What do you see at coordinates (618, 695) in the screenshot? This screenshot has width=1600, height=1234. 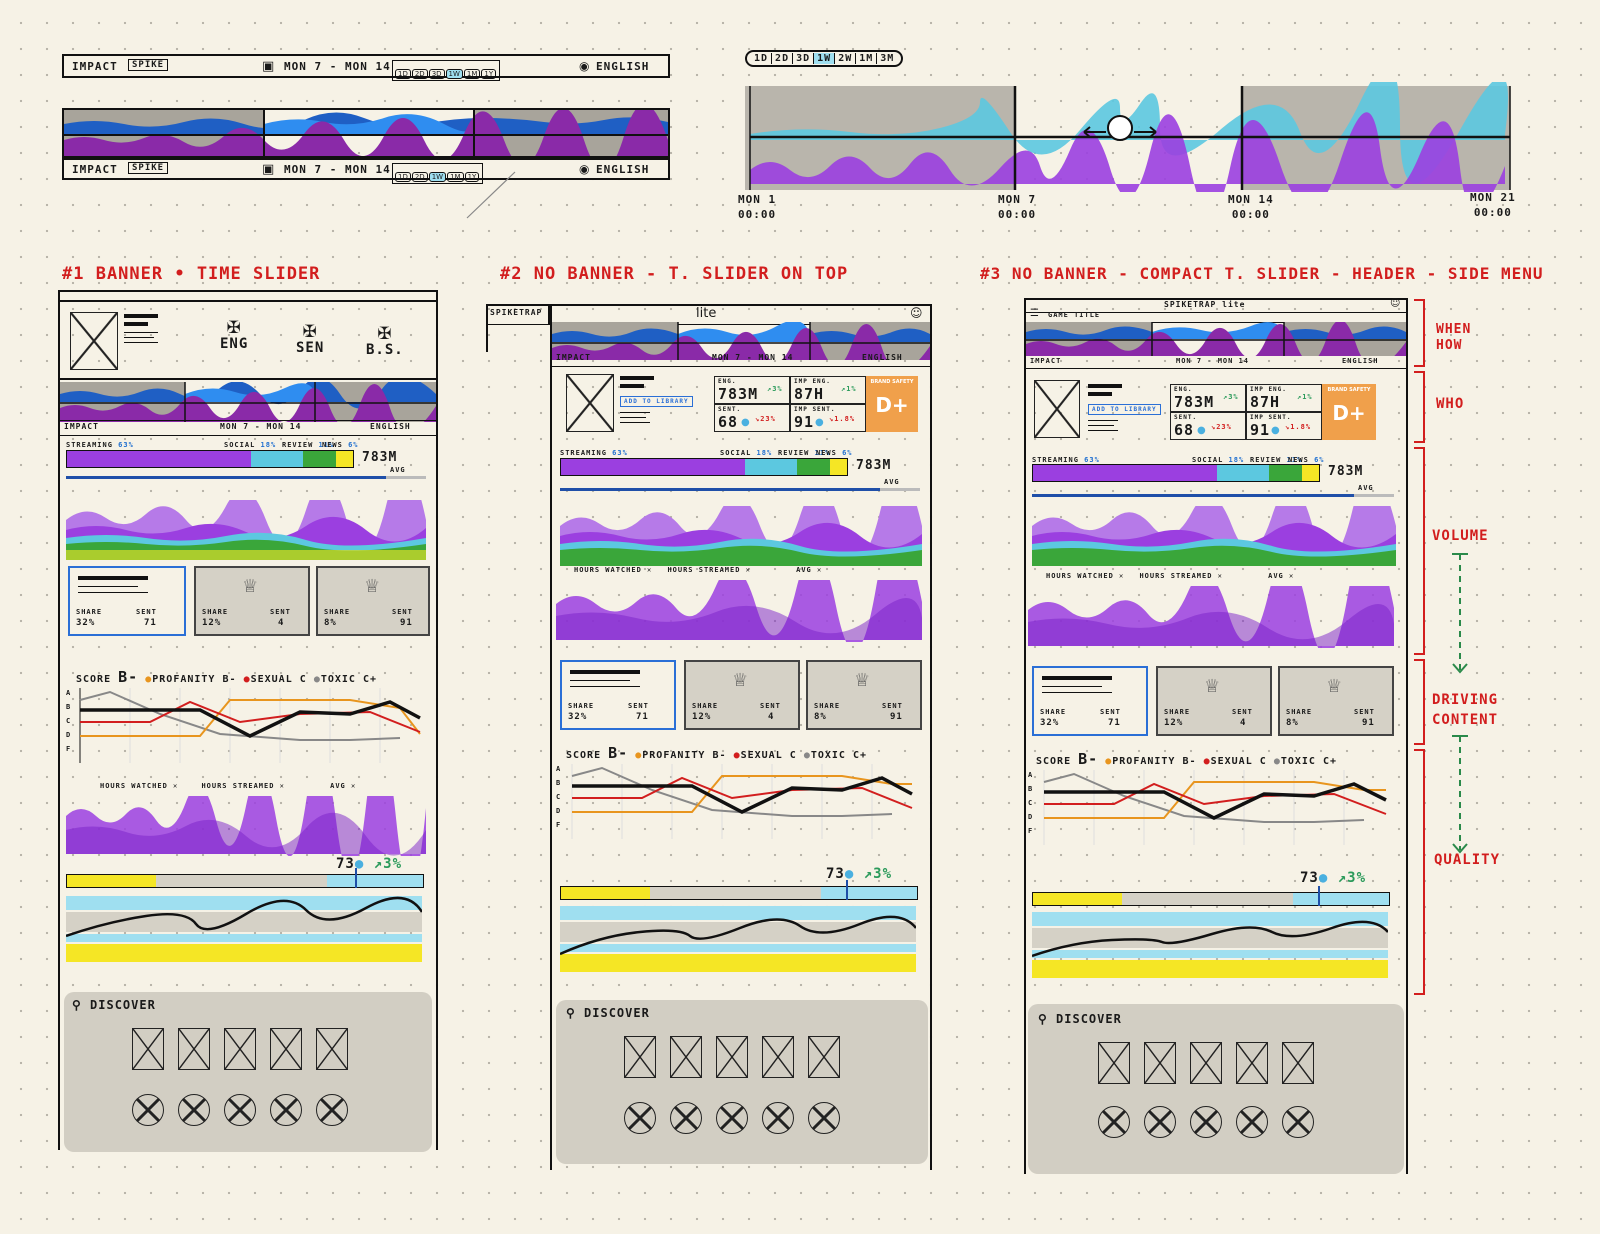 I see `col2-content-card-selected: SHARE 32% SENT 71` at bounding box center [618, 695].